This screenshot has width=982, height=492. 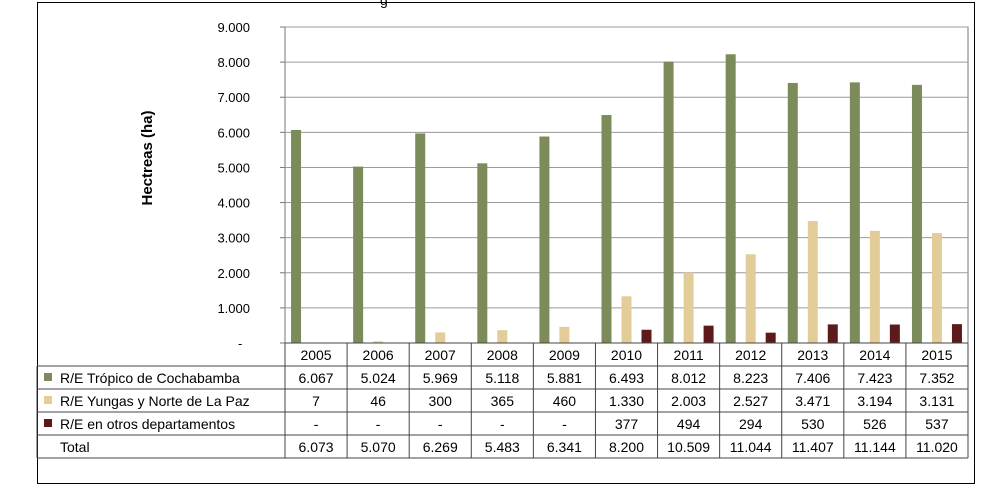 What do you see at coordinates (626, 378) in the screenshot?
I see `data-label: 6.493` at bounding box center [626, 378].